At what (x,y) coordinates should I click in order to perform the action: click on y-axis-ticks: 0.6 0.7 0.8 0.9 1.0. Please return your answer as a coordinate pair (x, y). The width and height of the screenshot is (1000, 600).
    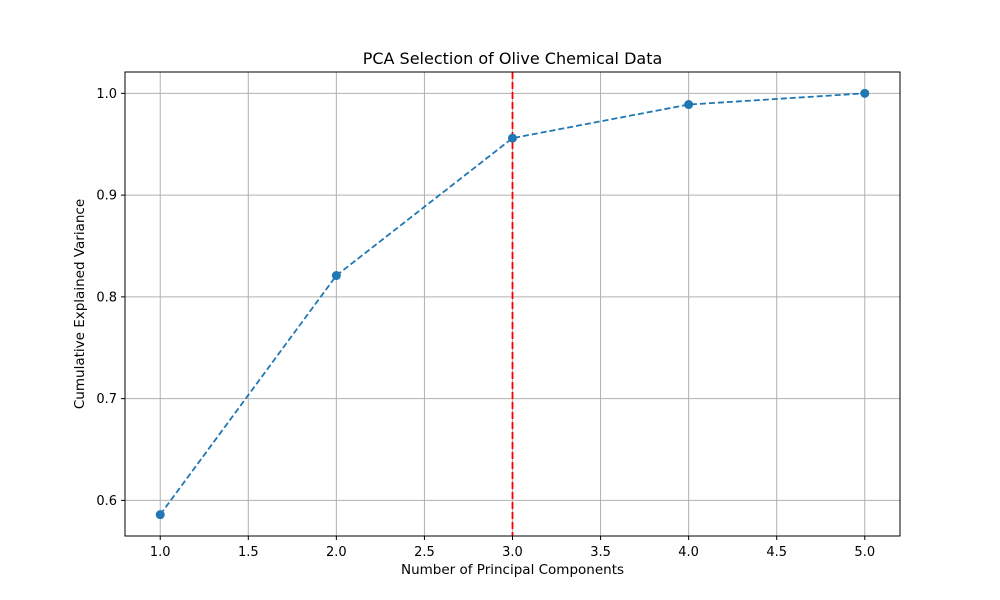
    Looking at the image, I should click on (110, 298).